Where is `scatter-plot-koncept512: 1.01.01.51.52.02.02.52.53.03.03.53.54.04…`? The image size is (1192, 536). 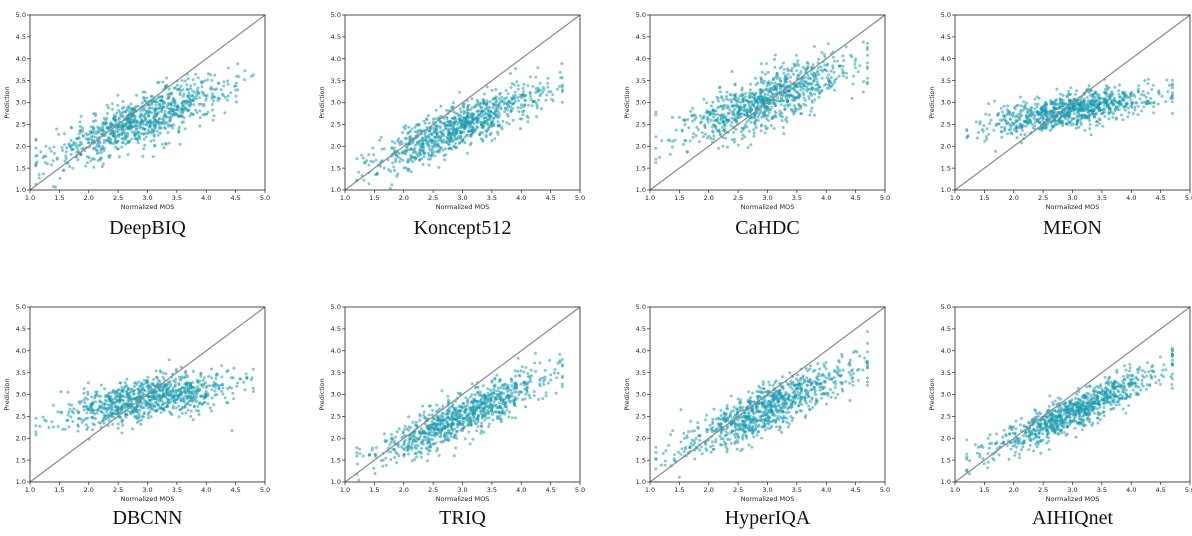
scatter-plot-koncept512: 1.01.01.51.52.02.02.52.53.03.03.53.54.04… is located at coordinates (451, 111).